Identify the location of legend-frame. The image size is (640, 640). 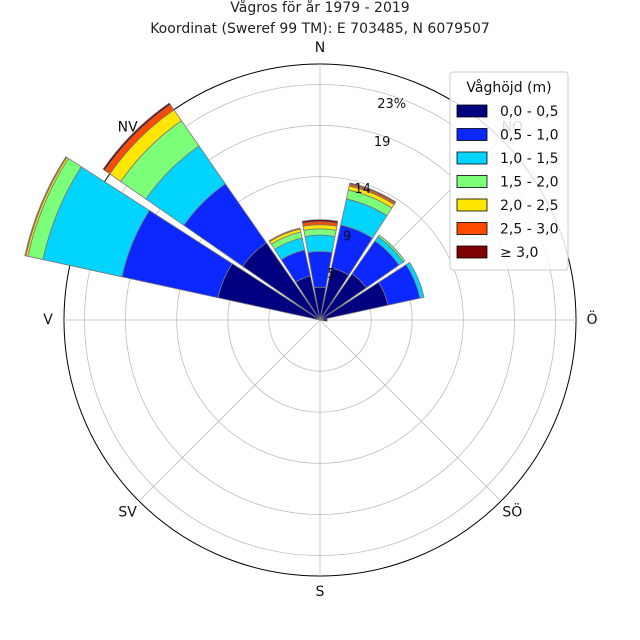
(509, 171).